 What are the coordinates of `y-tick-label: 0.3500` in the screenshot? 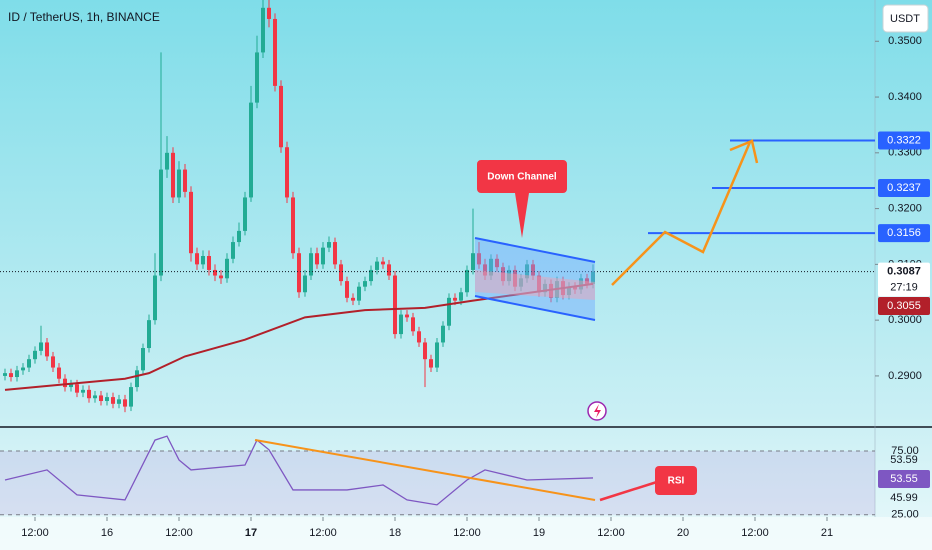 It's located at (905, 41).